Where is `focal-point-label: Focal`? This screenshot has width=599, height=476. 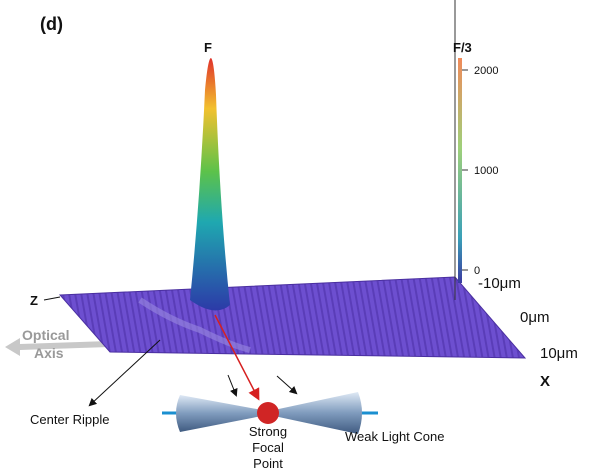 focal-point-label: Focal is located at coordinates (268, 447).